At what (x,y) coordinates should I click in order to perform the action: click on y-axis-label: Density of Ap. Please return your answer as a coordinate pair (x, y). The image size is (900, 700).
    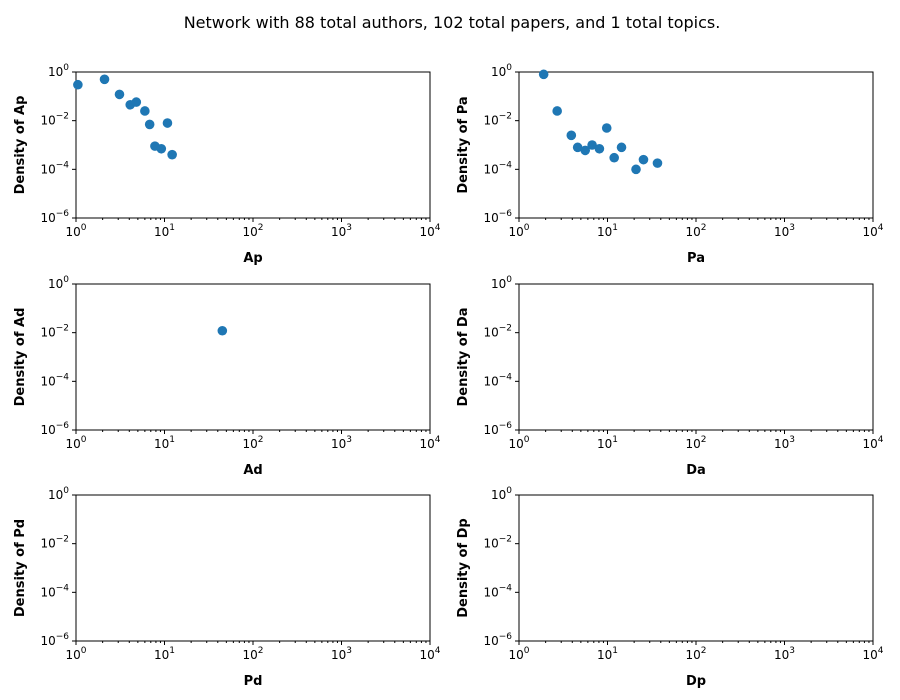
    Looking at the image, I should click on (20, 145).